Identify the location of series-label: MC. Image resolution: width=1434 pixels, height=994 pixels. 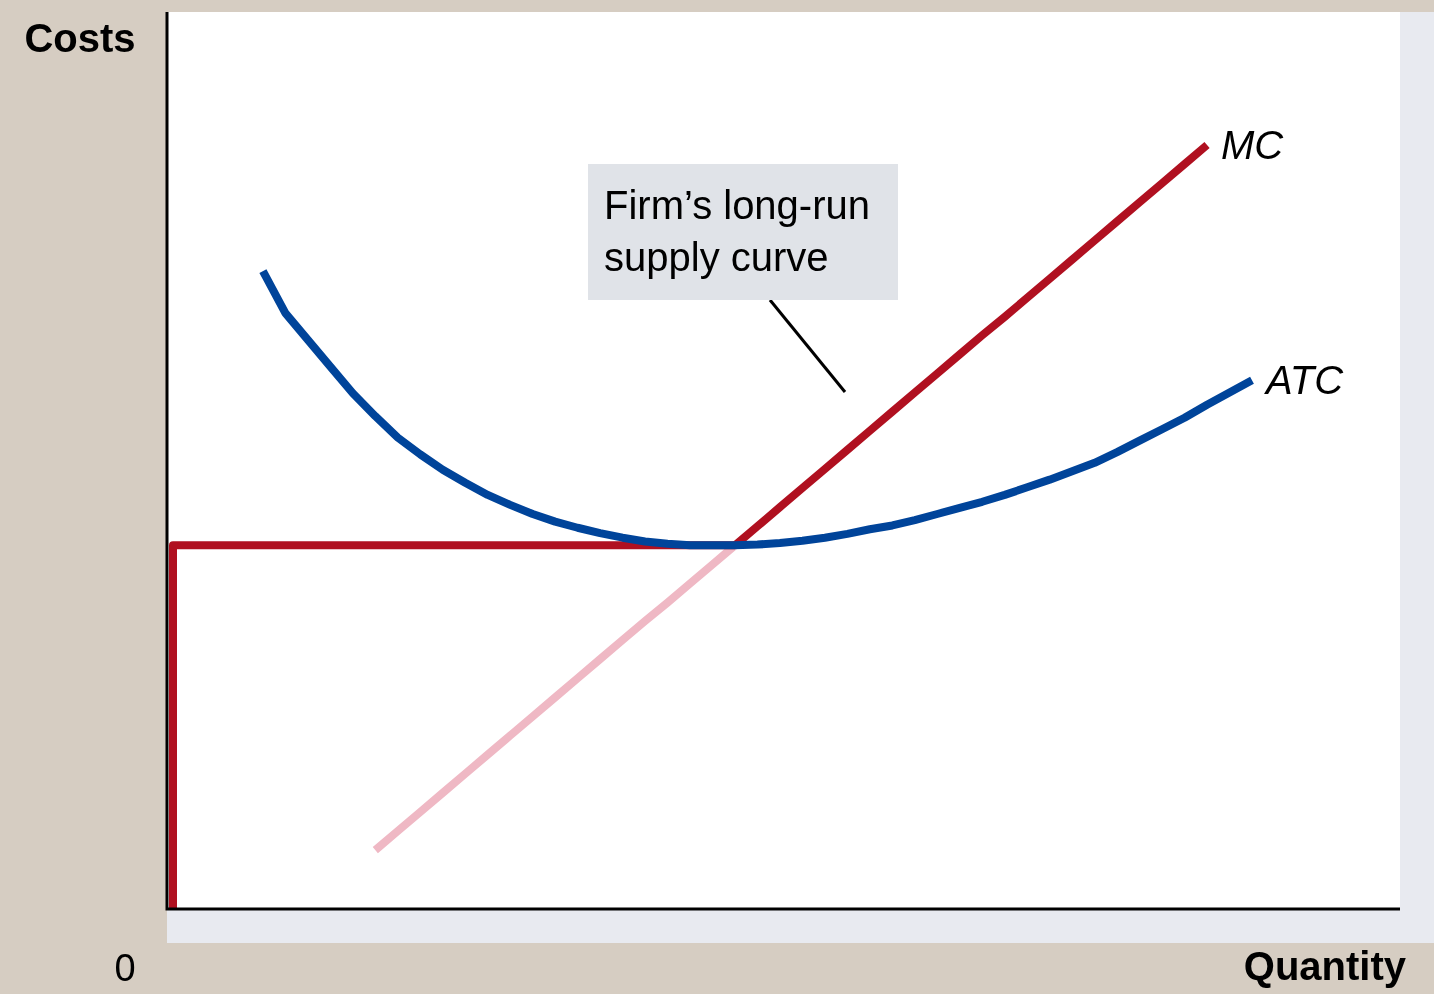
(1253, 145).